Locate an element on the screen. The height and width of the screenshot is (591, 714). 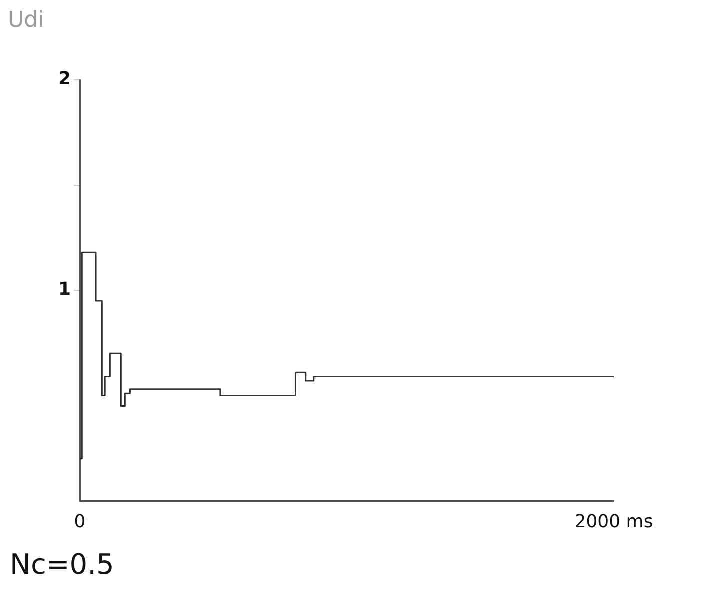
text: Nc=0.5 is located at coordinates (62, 564).